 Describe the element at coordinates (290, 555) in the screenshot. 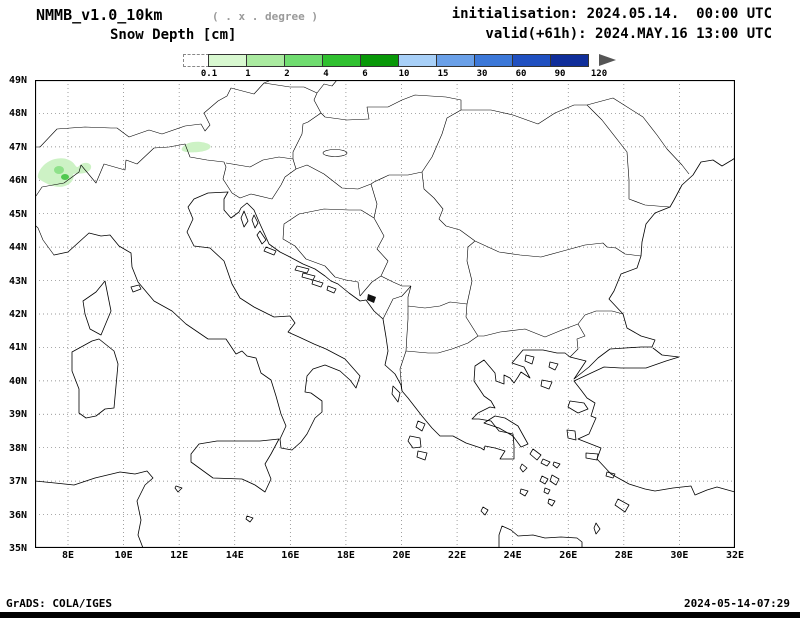

I see `lon-label-16e: 16E` at that location.